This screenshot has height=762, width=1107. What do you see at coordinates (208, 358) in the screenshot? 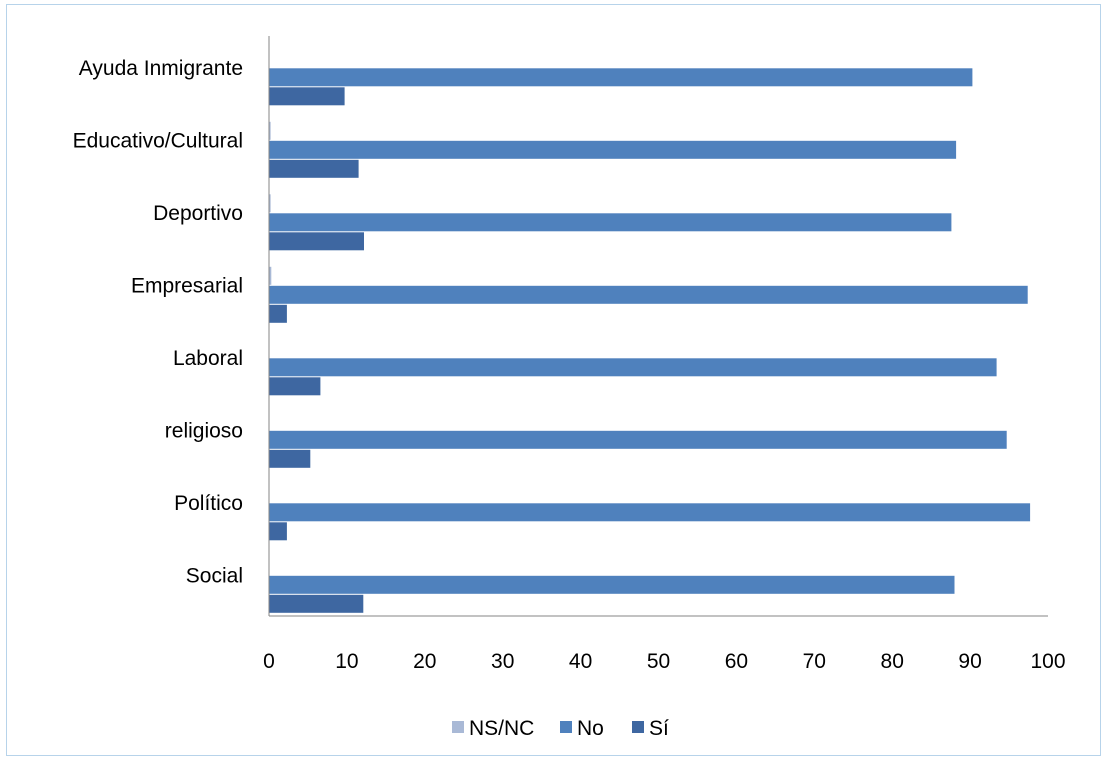
I see `category-label: Laboral` at bounding box center [208, 358].